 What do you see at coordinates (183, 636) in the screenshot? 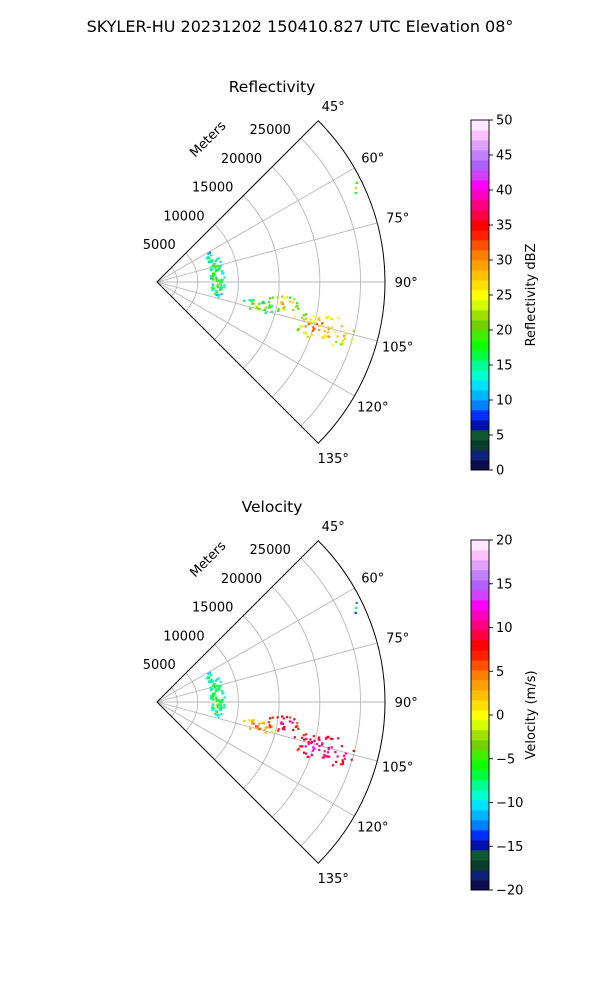
I see `range-tick-label: 10000` at bounding box center [183, 636].